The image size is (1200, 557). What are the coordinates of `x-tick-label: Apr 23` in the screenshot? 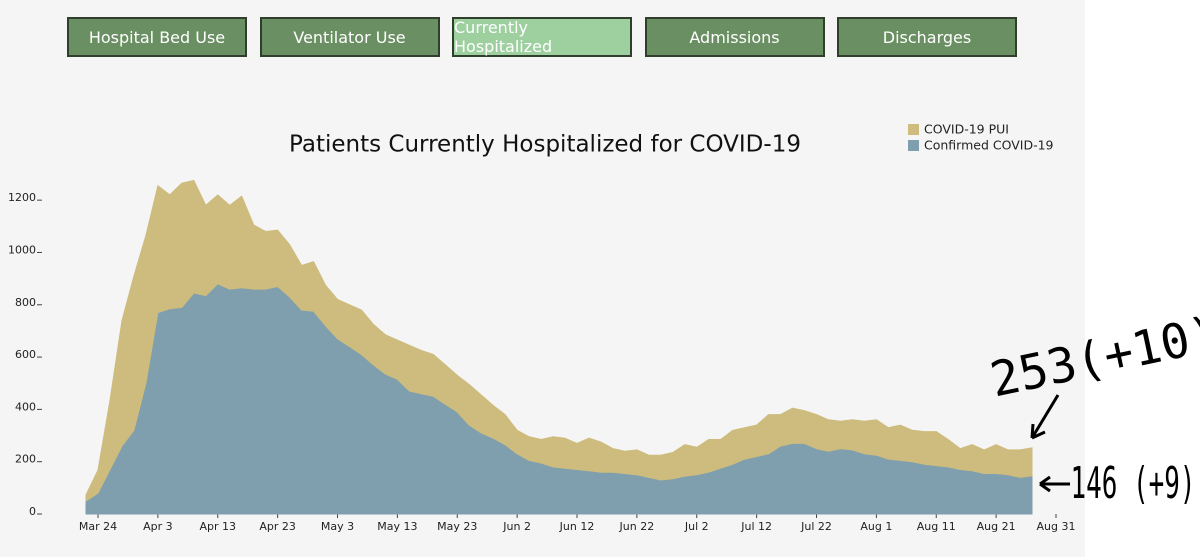 It's located at (277, 526).